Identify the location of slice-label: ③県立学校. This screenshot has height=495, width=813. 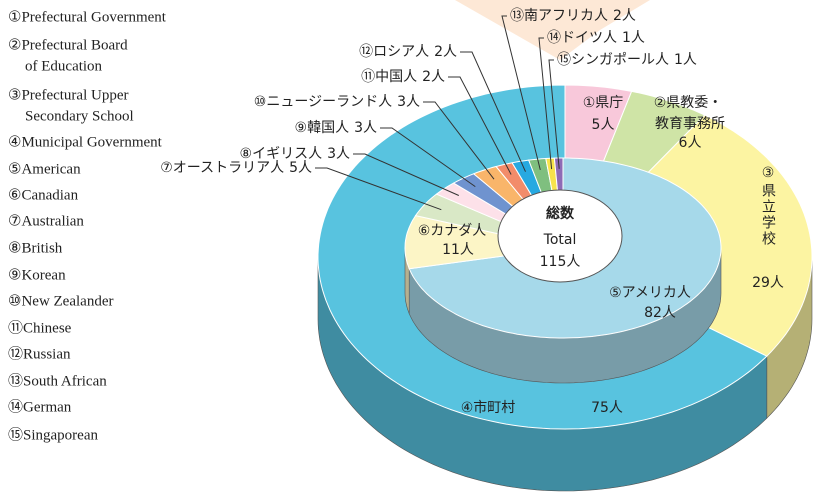
(768, 206).